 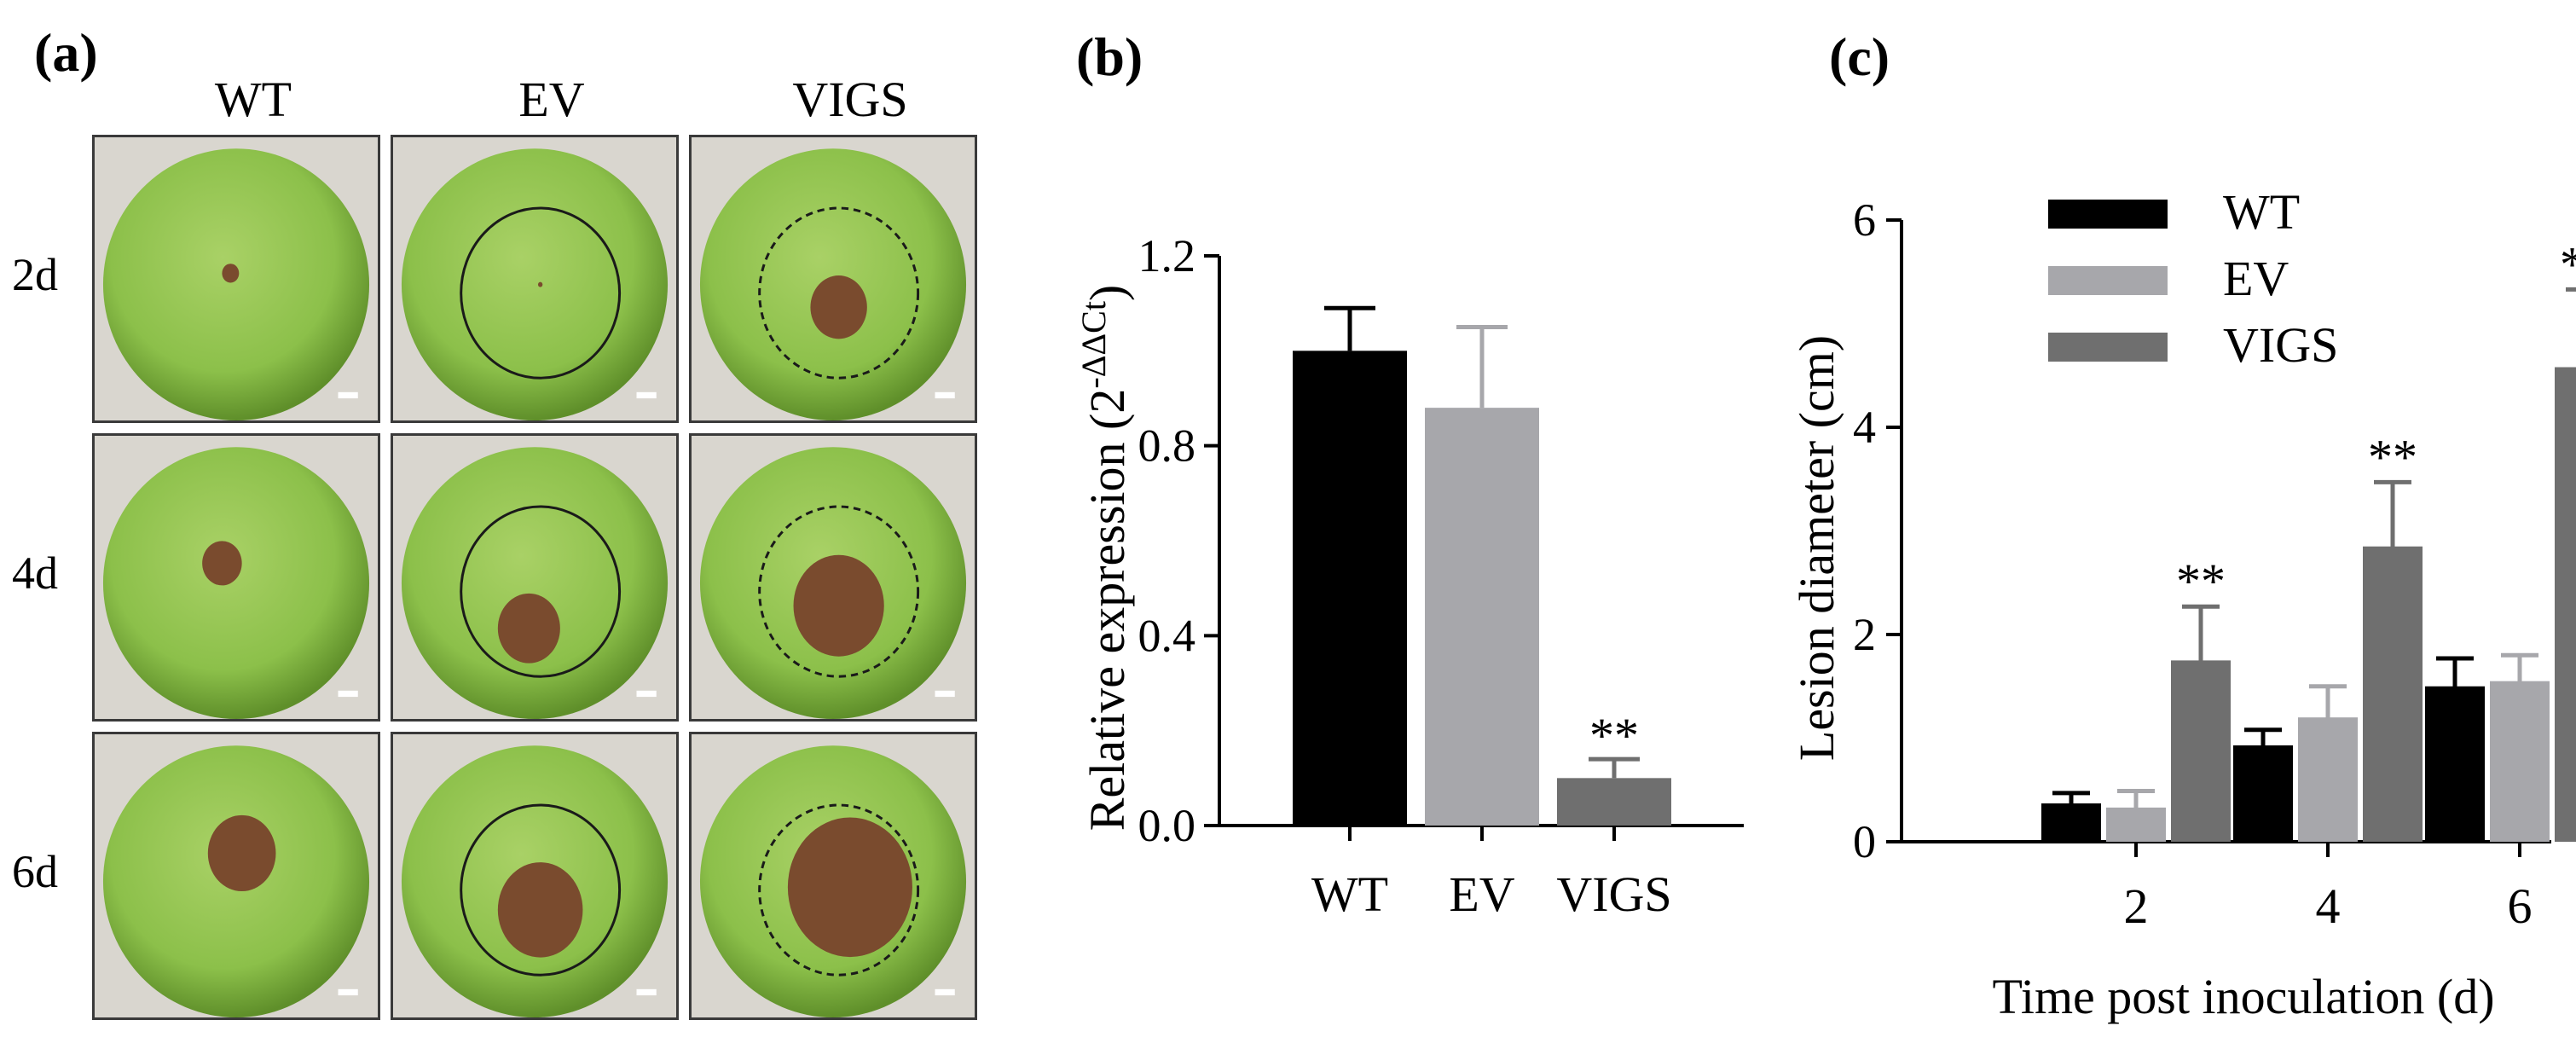 What do you see at coordinates (2329, 906) in the screenshot?
I see `c-x-tick-label: 4` at bounding box center [2329, 906].